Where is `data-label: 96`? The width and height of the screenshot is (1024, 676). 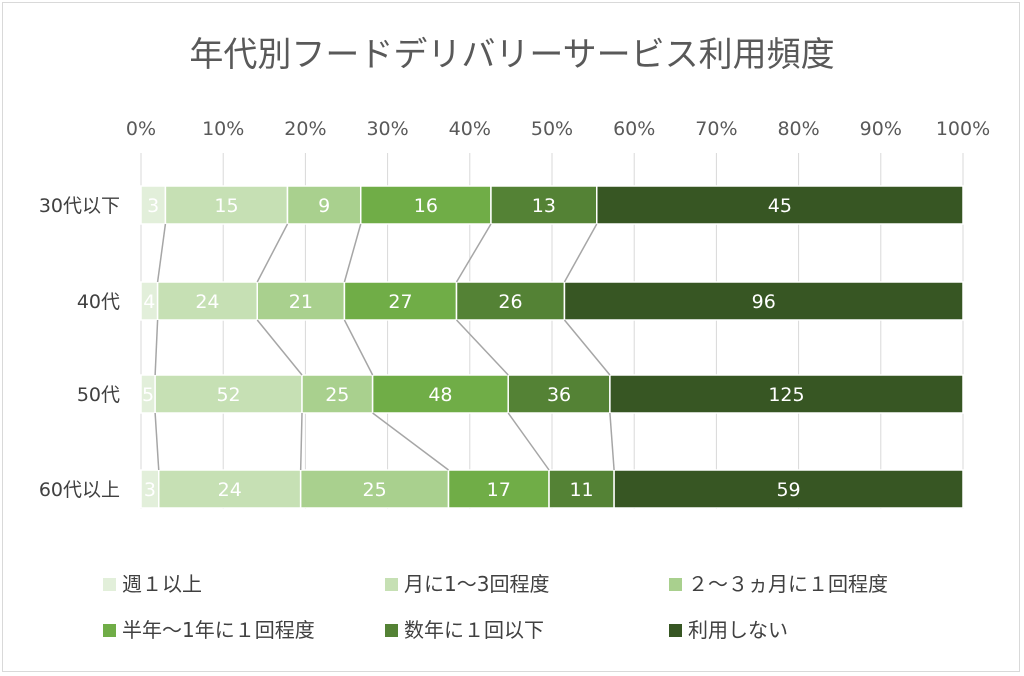
data-label: 96 is located at coordinates (764, 302).